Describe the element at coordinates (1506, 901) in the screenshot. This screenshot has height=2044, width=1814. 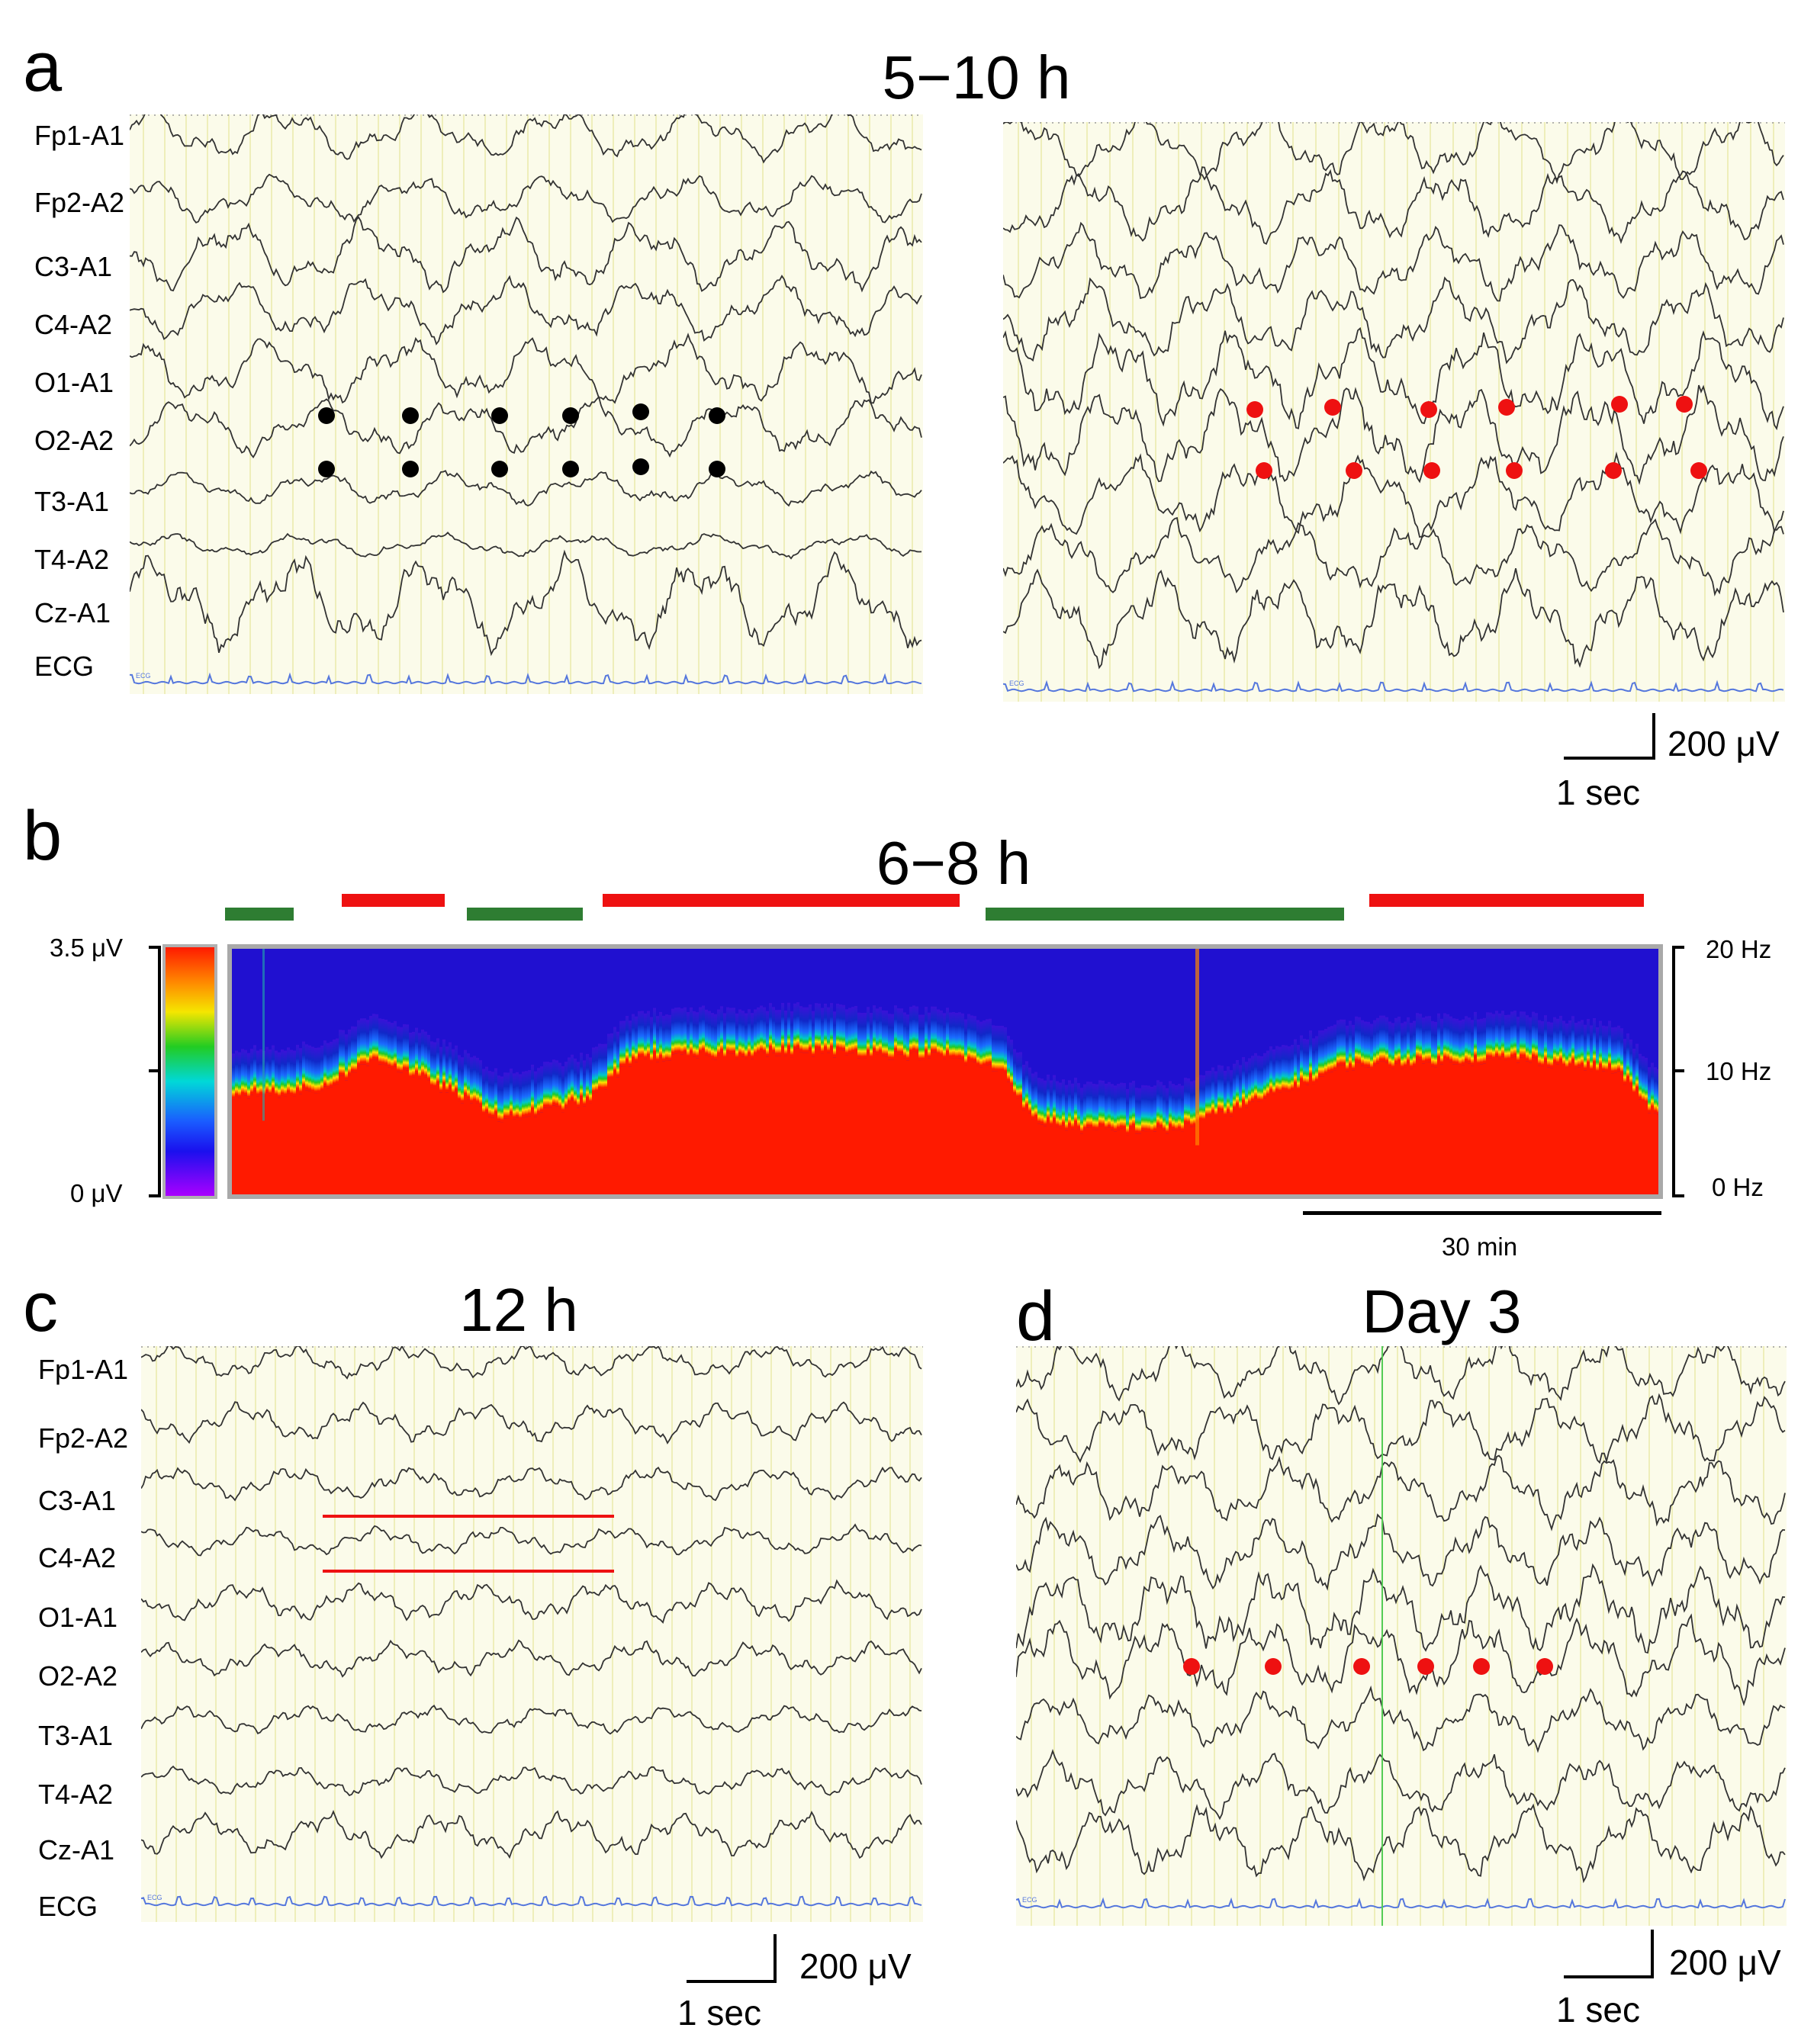
I see `seizure-bar` at that location.